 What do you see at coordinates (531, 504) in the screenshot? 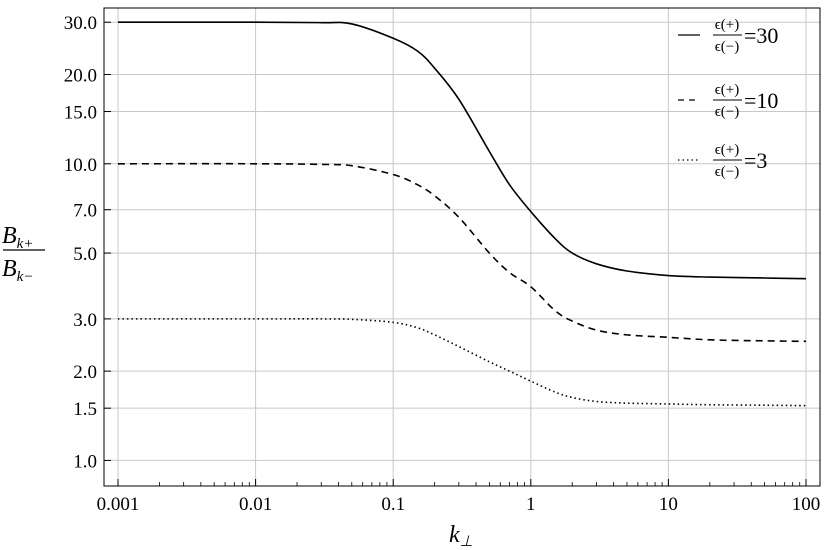
I see `x-tick-label: 1` at bounding box center [531, 504].